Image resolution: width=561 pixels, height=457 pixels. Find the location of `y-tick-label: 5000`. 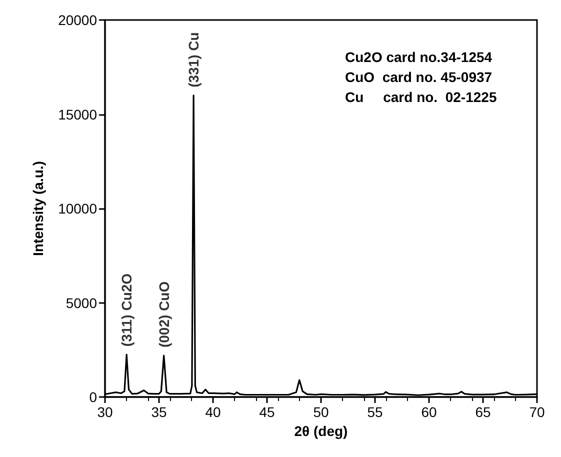

y-tick-label: 5000 is located at coordinates (82, 302).